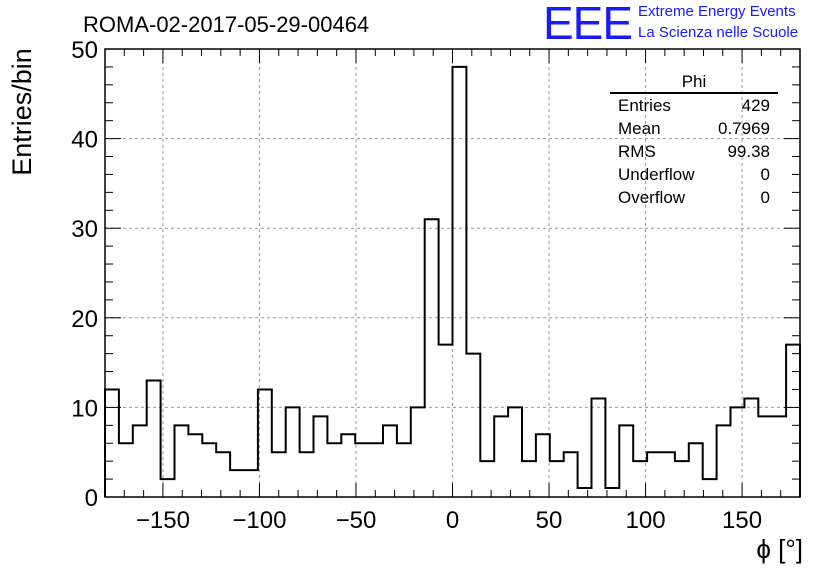 The height and width of the screenshot is (572, 836). I want to click on stats-value: 99.38, so click(748, 151).